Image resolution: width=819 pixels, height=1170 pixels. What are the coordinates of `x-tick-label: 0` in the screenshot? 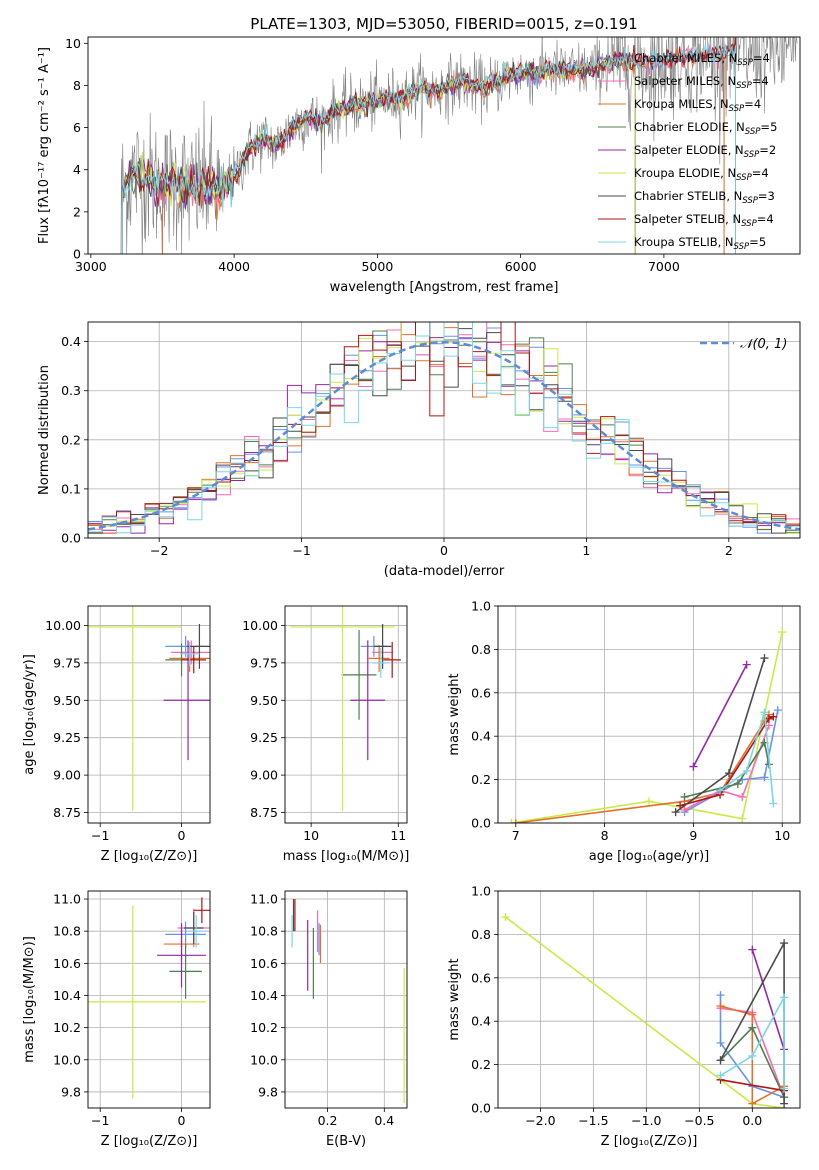 It's located at (182, 1120).